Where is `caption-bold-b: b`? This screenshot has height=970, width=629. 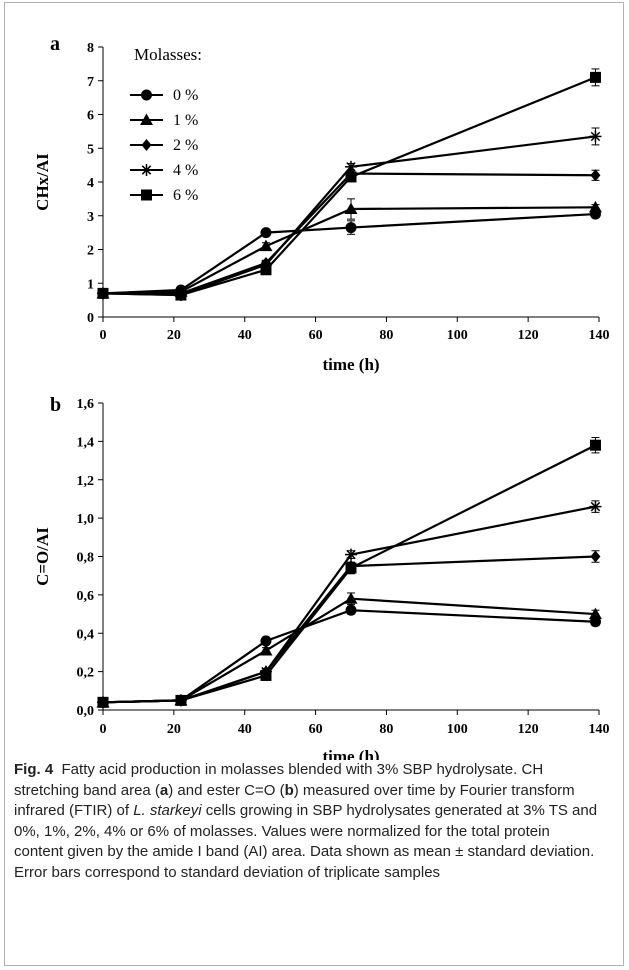
caption-bold-b: b is located at coordinates (289, 790).